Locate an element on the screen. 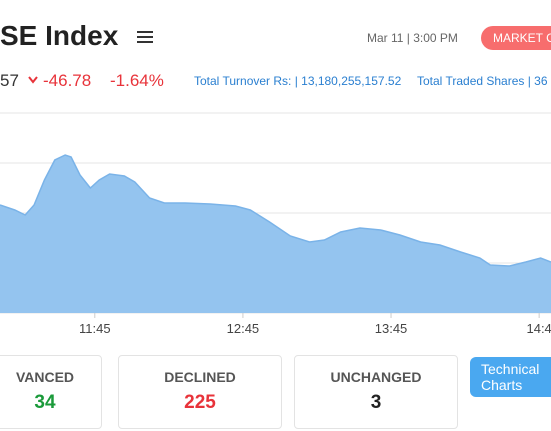 The width and height of the screenshot is (551, 431). stat-label: VANCED is located at coordinates (45, 377).